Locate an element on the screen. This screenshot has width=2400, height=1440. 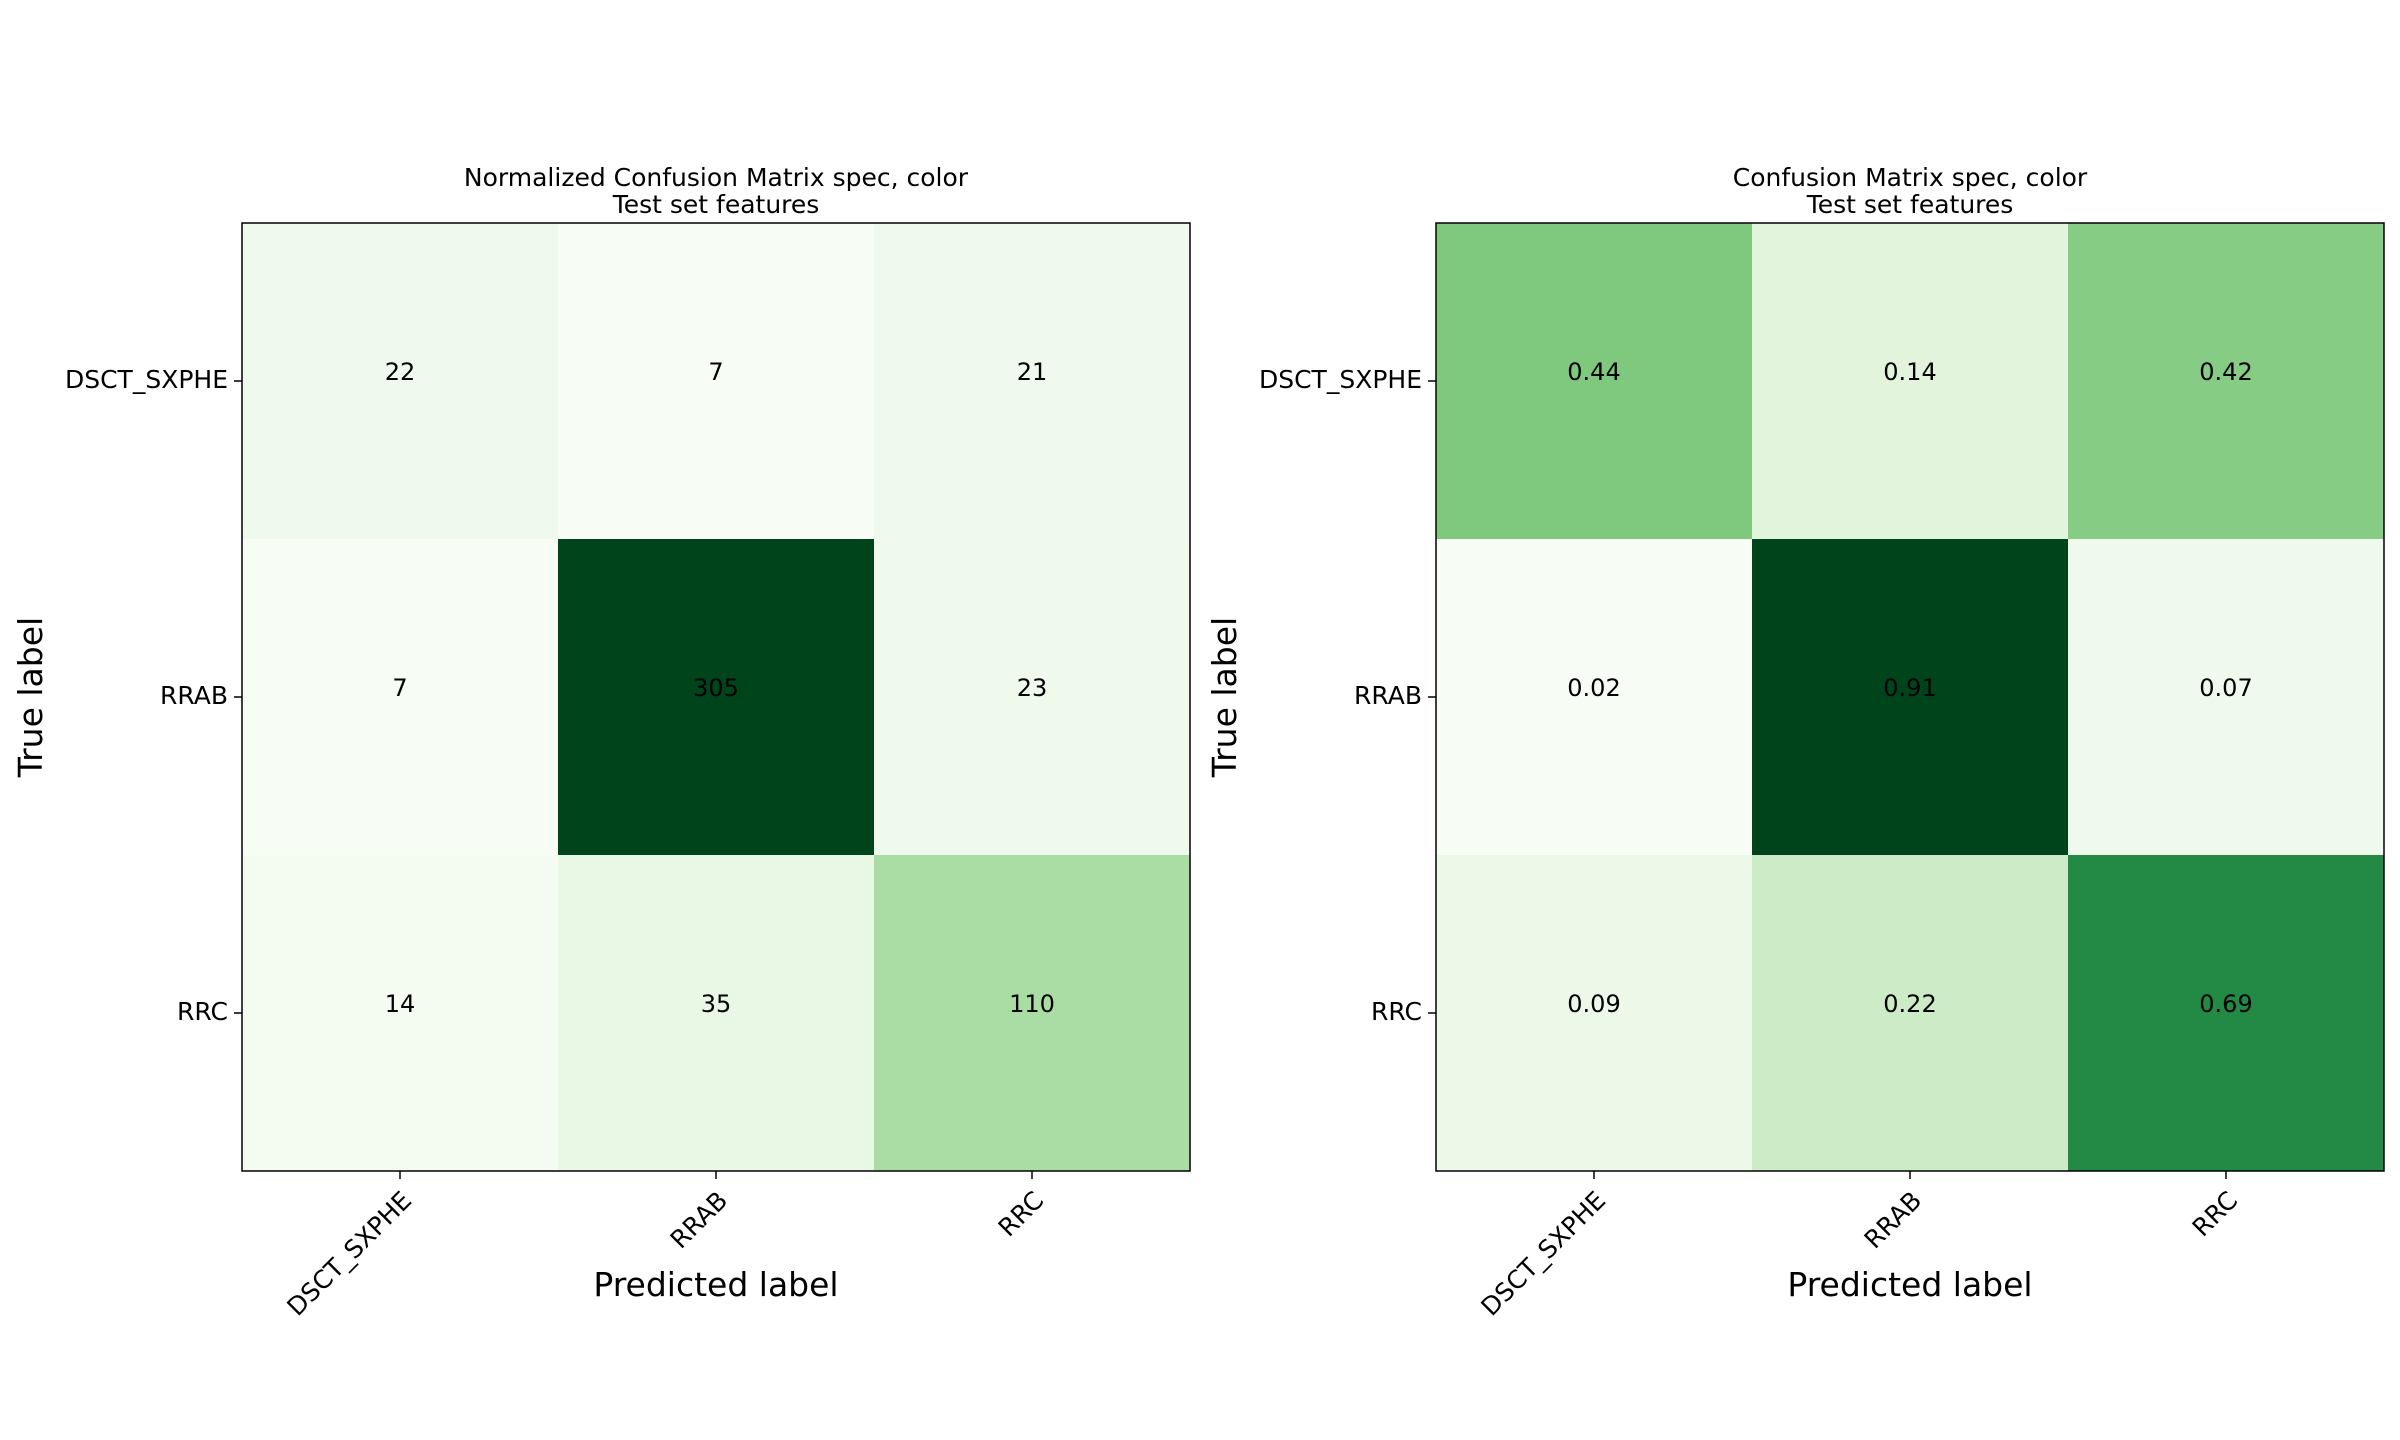
chart-title: Normalized Confusion Matrix spec, color is located at coordinates (716, 177).